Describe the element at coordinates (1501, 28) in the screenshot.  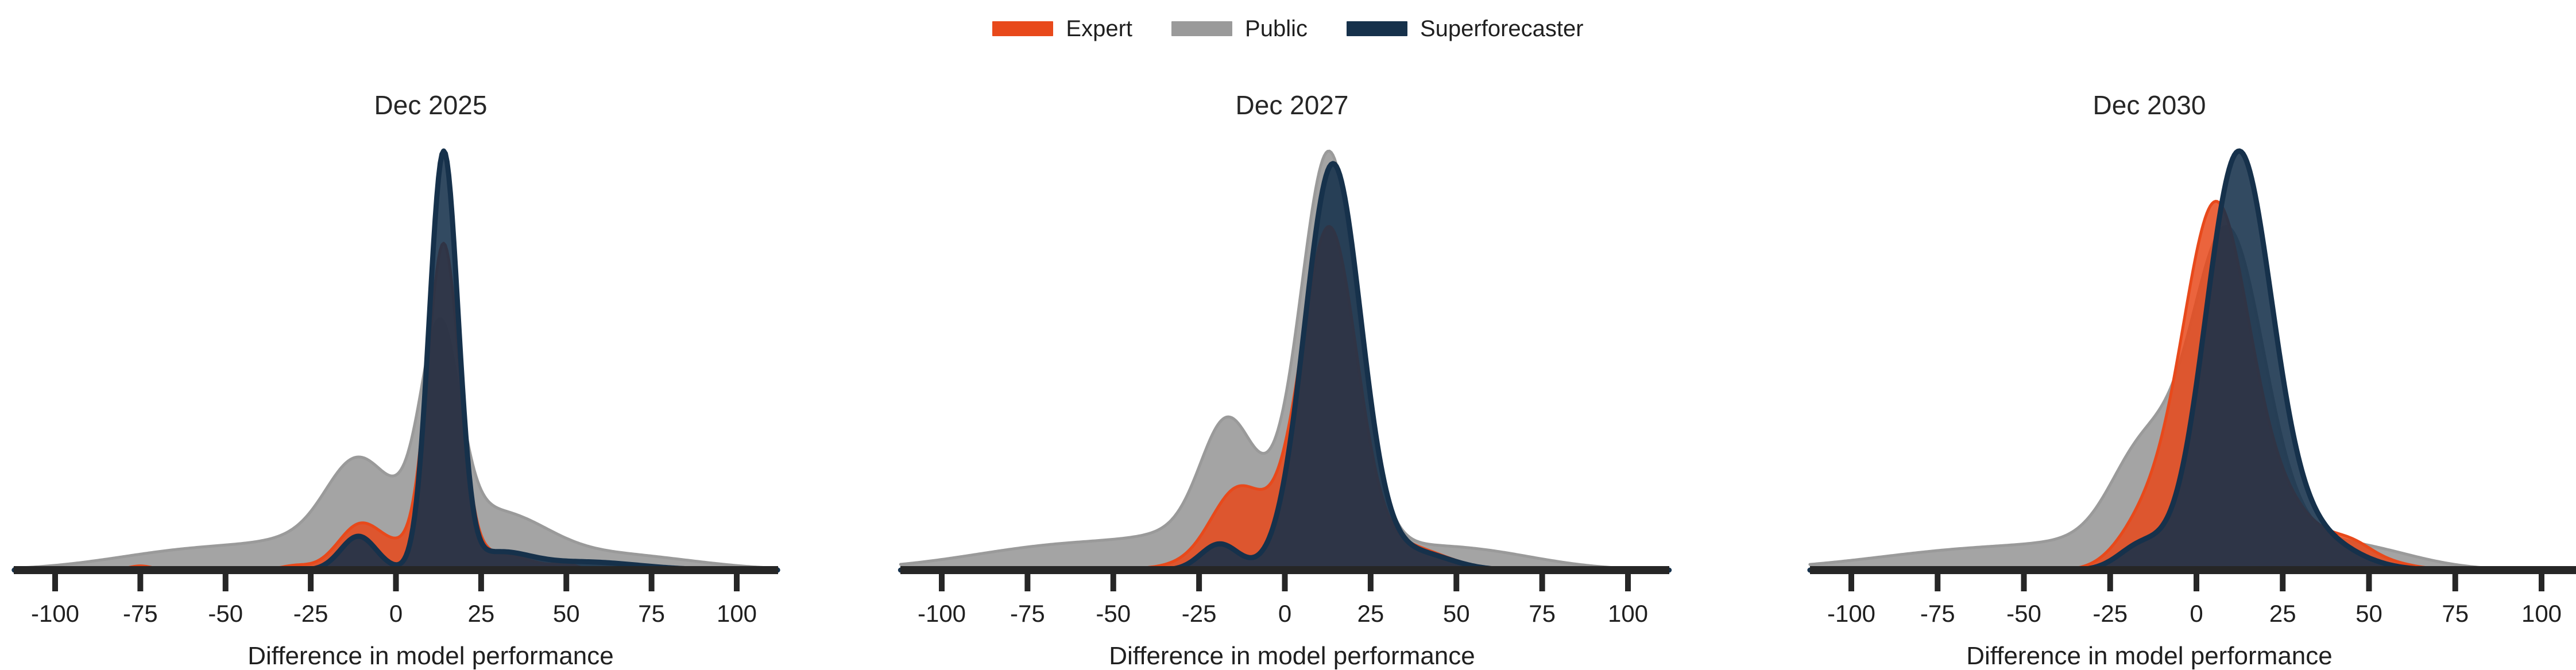
I see `legend-label: Superforecaster` at that location.